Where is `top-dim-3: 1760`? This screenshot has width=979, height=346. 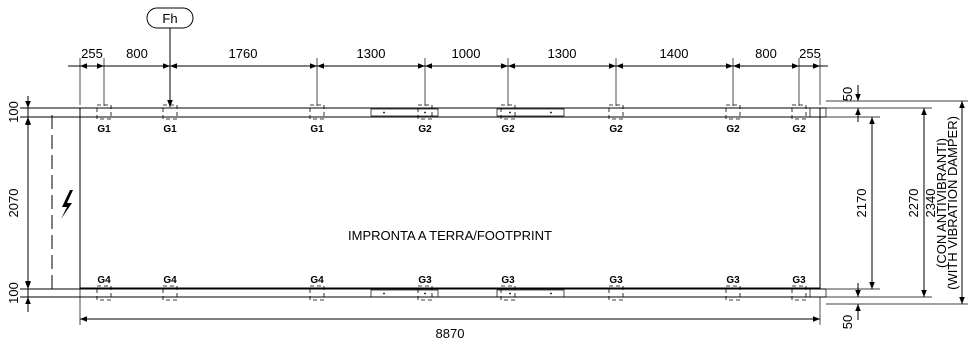 top-dim-3: 1760 is located at coordinates (243, 53).